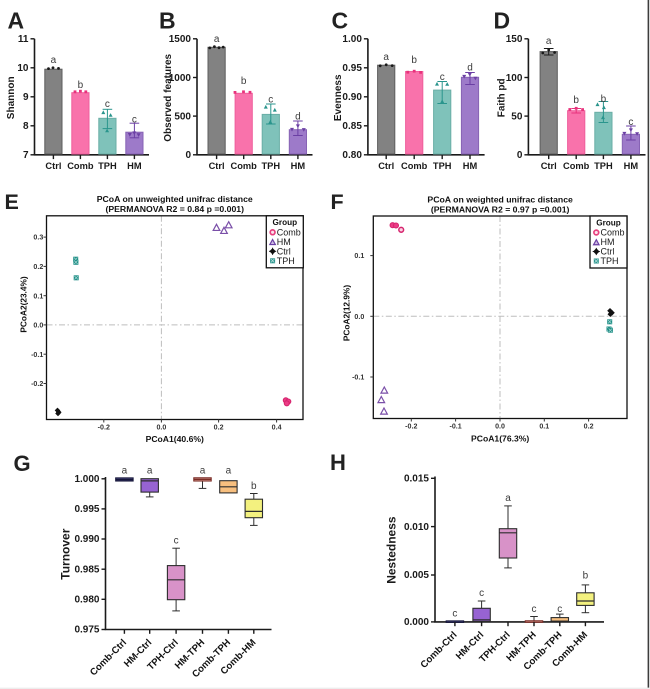 The width and height of the screenshot is (650, 689). Describe the element at coordinates (16, 21) in the screenshot. I see `svg-text: A` at that location.